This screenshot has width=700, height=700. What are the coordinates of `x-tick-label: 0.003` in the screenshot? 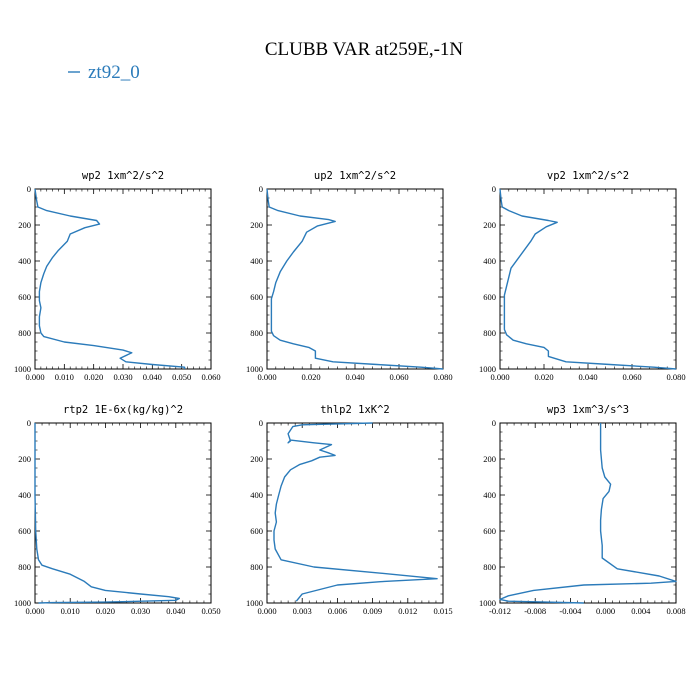 It's located at (302, 611).